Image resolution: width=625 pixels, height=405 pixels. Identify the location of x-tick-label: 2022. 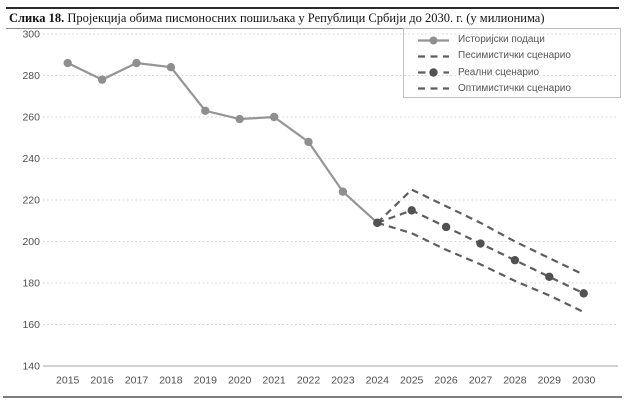
(309, 381).